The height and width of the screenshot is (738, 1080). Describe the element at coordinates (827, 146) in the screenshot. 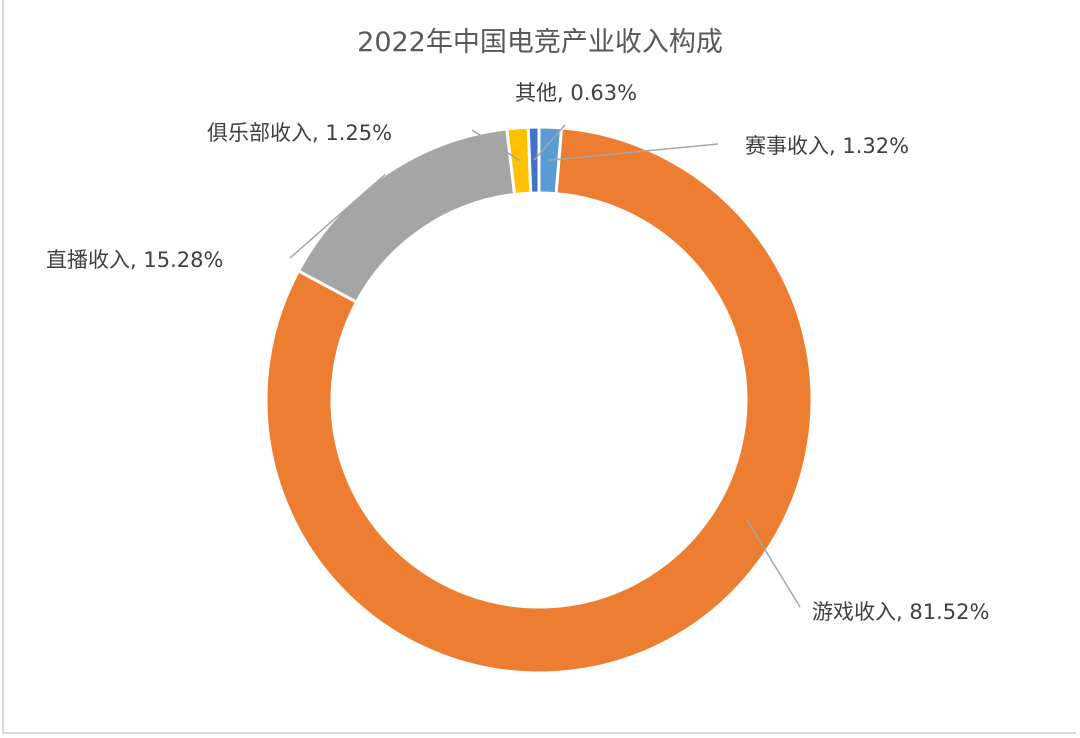

I see `data-label-events: 赛事收入, 1.32%` at that location.